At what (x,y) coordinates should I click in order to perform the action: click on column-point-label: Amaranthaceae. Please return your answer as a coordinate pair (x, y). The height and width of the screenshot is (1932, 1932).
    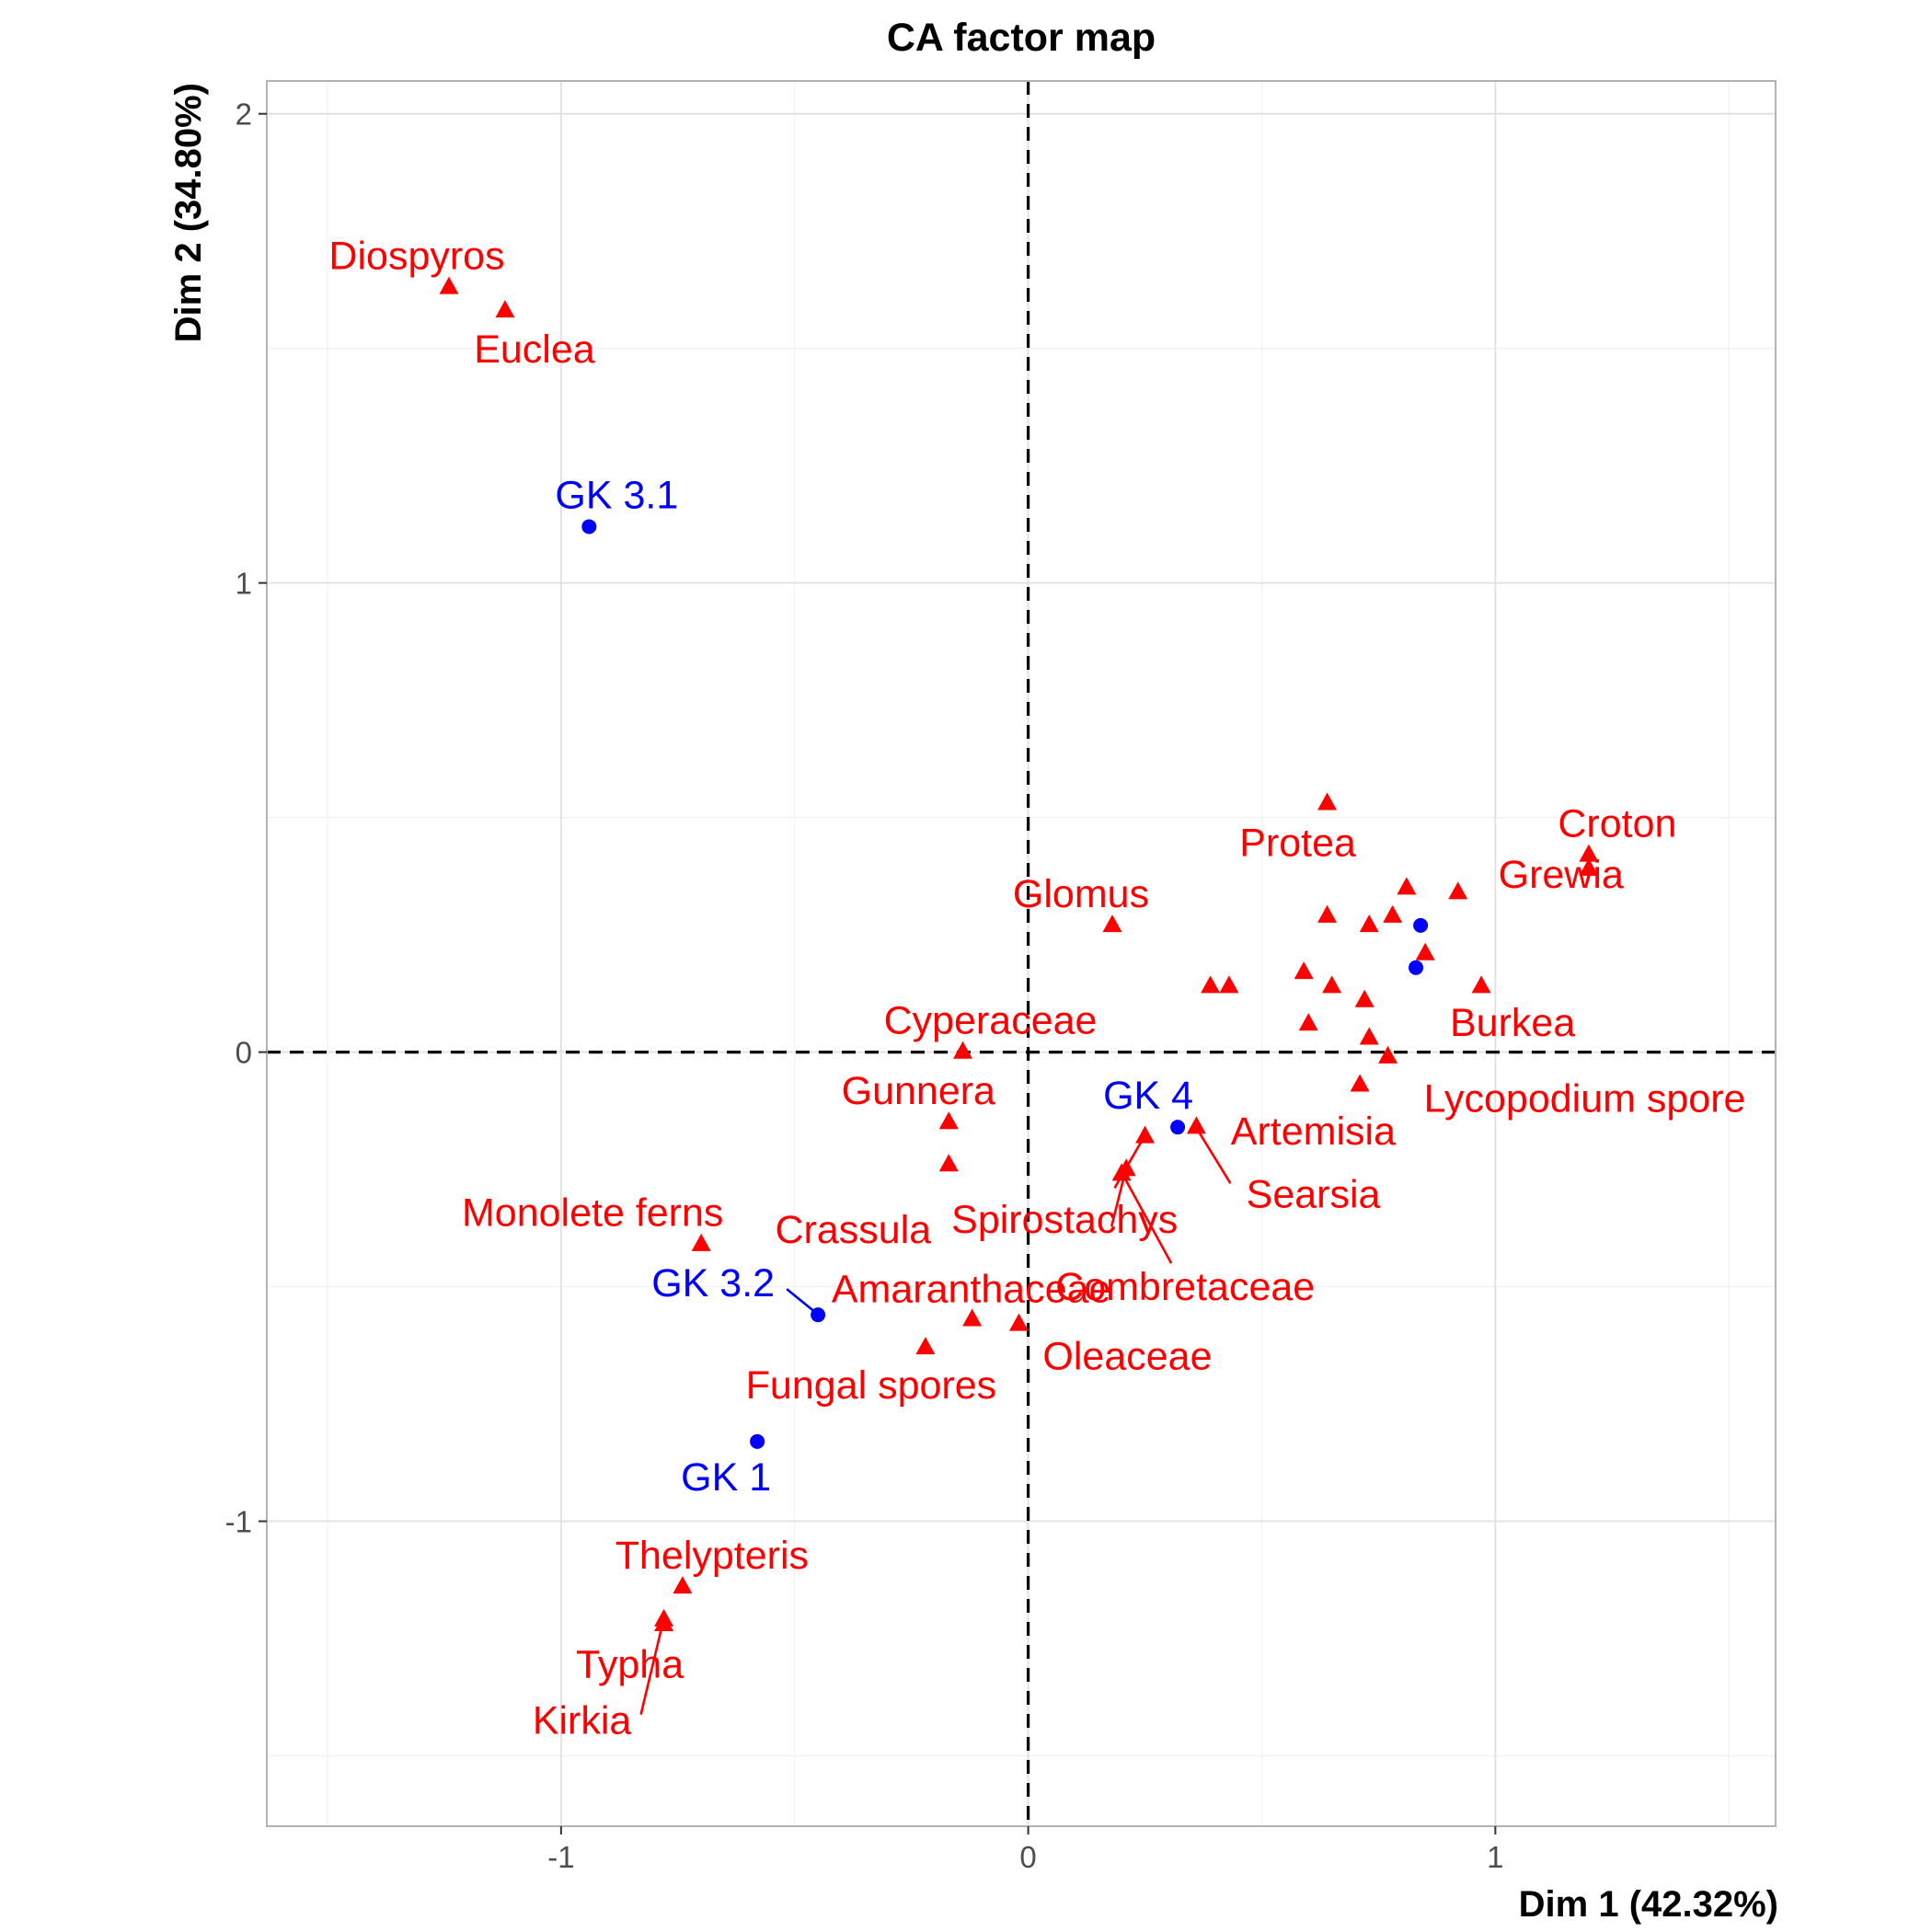
    Looking at the image, I should click on (972, 1289).